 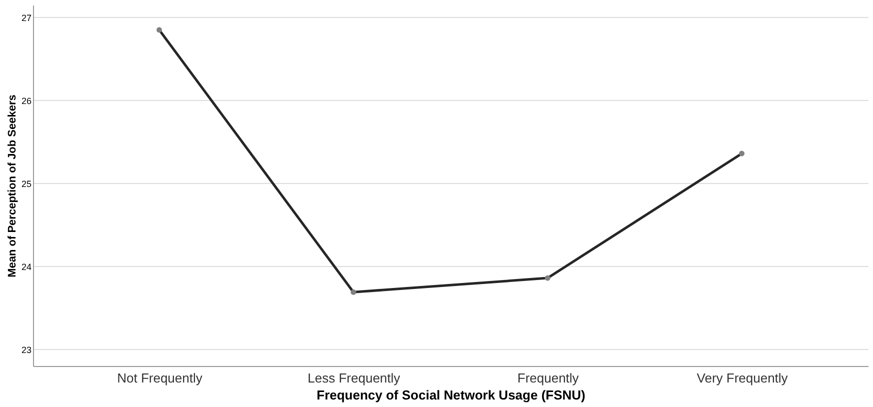 What do you see at coordinates (26, 17) in the screenshot?
I see `y-tick-label: 27` at bounding box center [26, 17].